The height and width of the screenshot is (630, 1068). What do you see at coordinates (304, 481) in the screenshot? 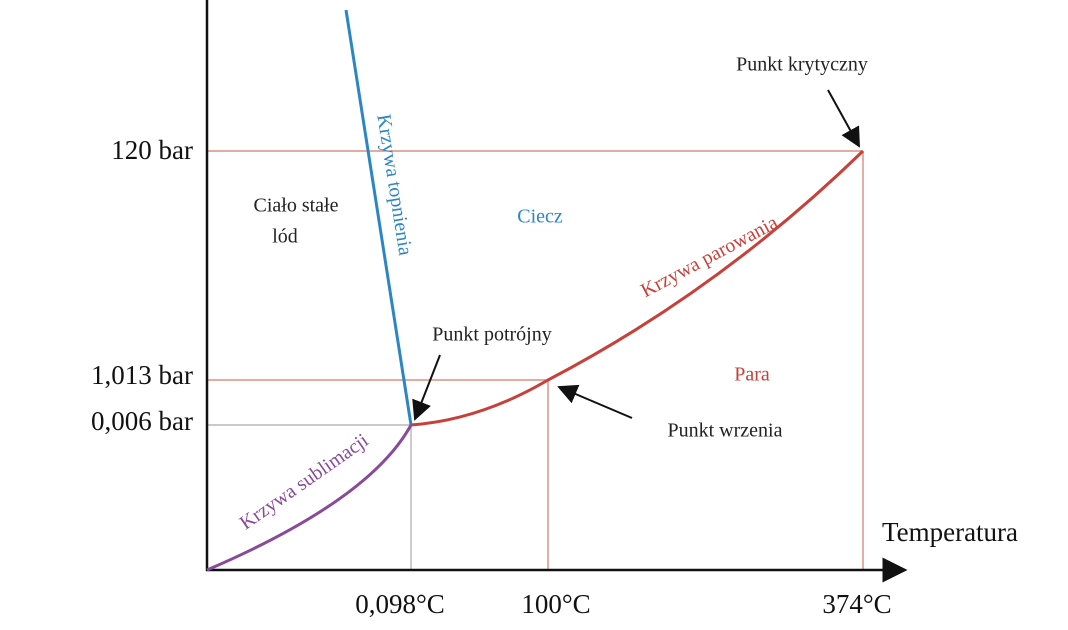
I see `curve-label: Krzywa sublimacji` at bounding box center [304, 481].